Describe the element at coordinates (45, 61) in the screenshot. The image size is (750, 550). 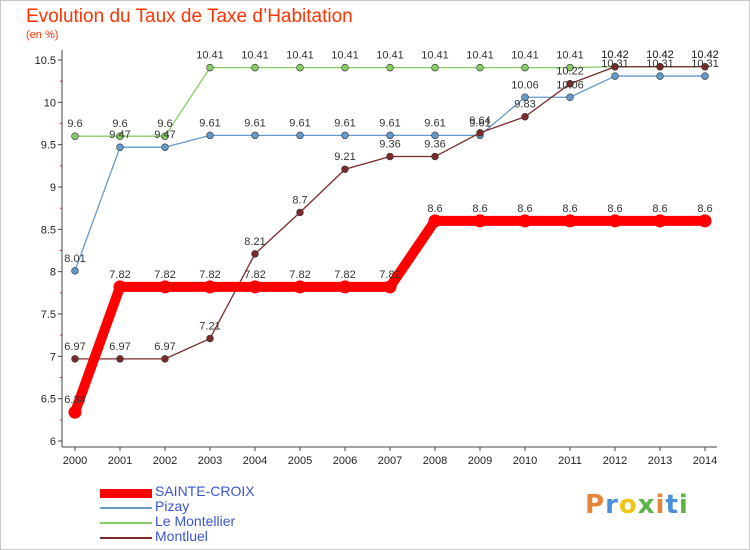
I see `y-tick-label: 10.5` at that location.